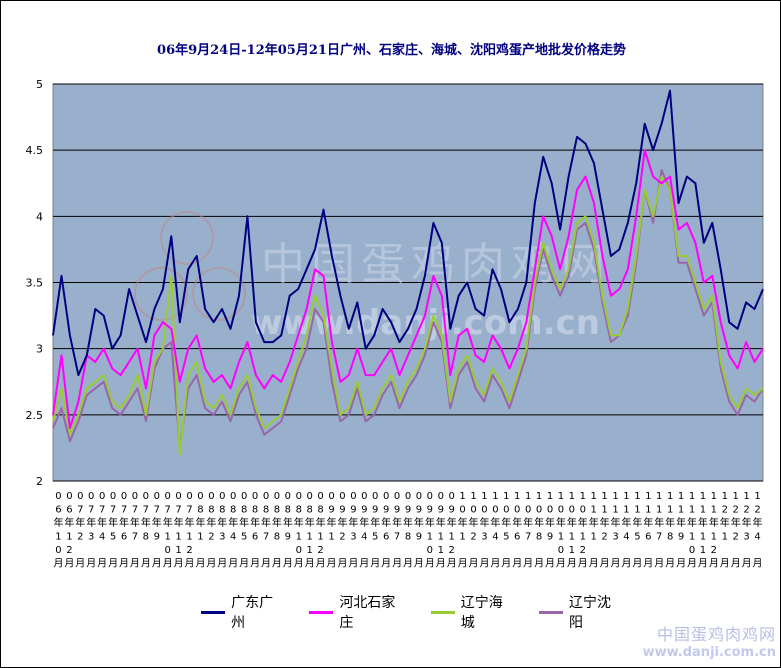  What do you see at coordinates (441, 530) in the screenshot?
I see `x-tick-label: 0 9年 1 1 月` at bounding box center [441, 530].